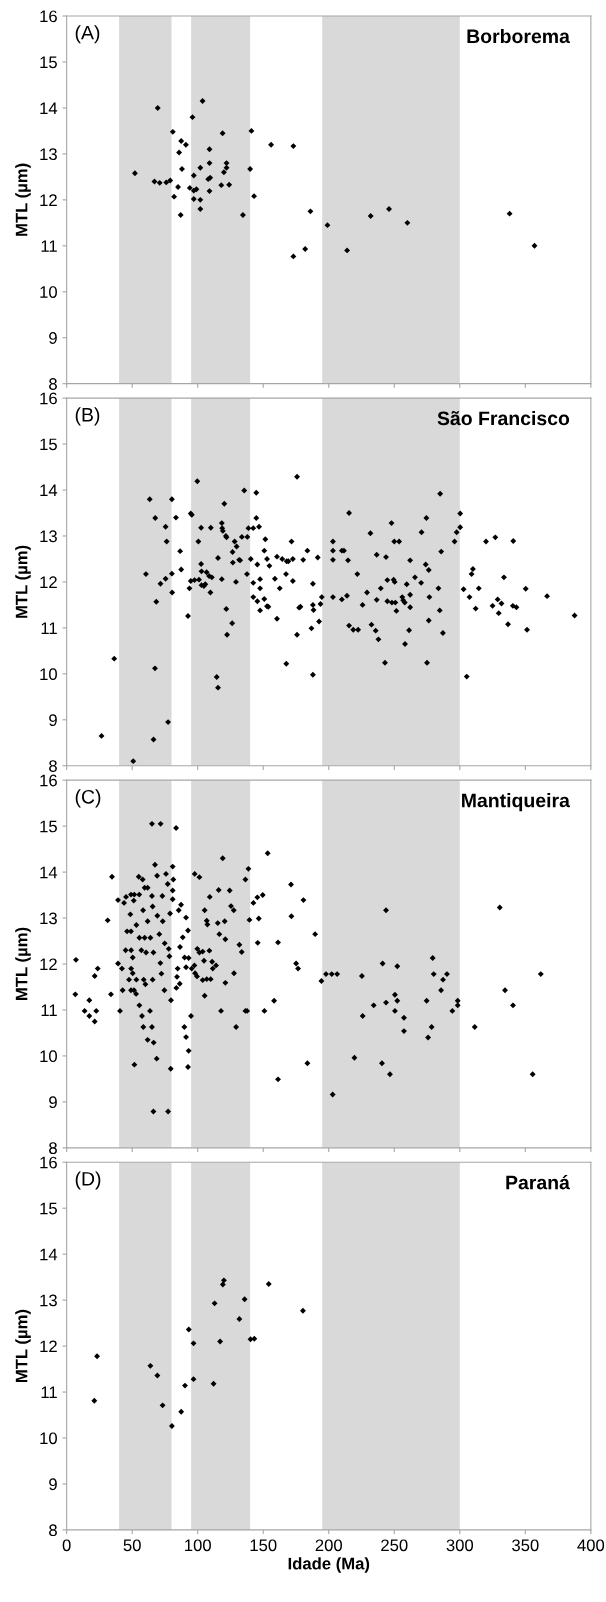  Describe the element at coordinates (88, 798) in the screenshot. I see `annotation: (C)` at that location.